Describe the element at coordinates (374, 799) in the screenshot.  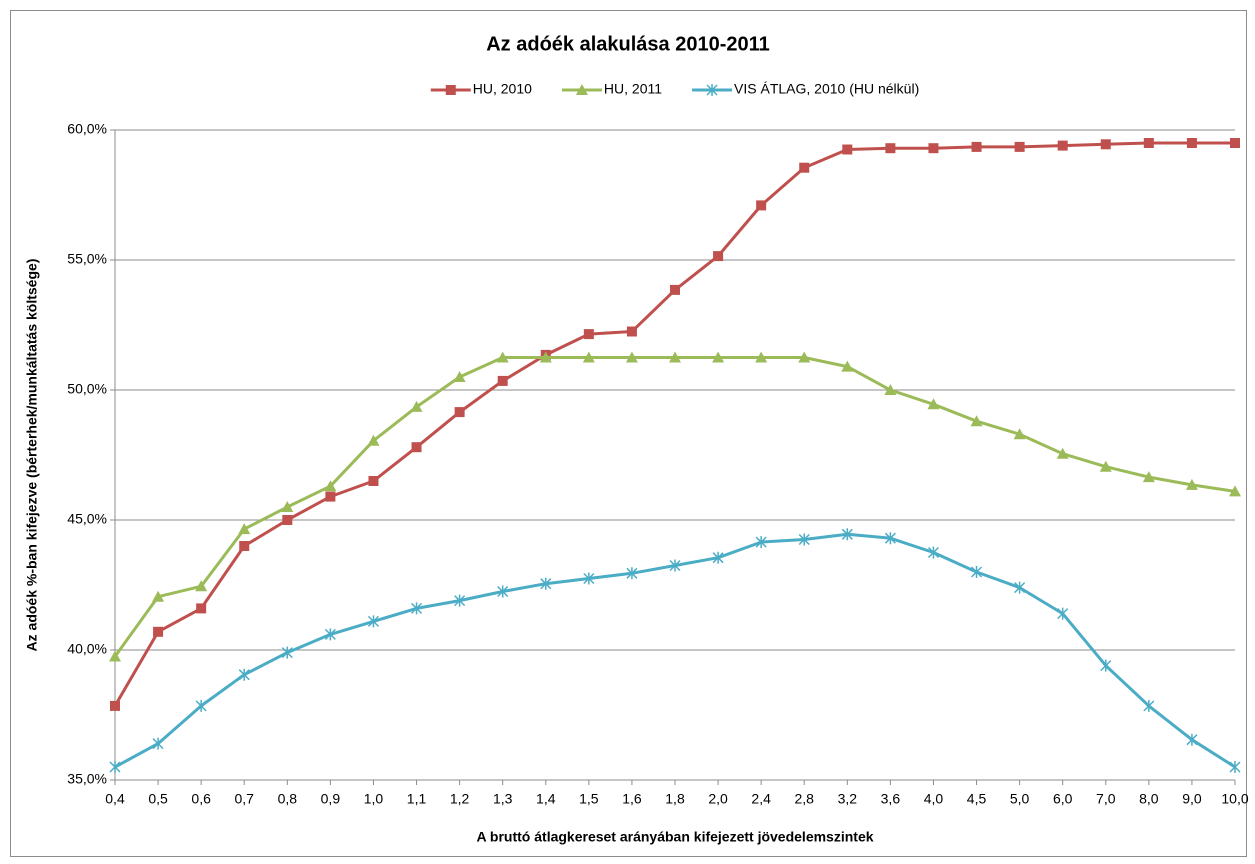
I see `x-tick-label: 1,0` at that location.